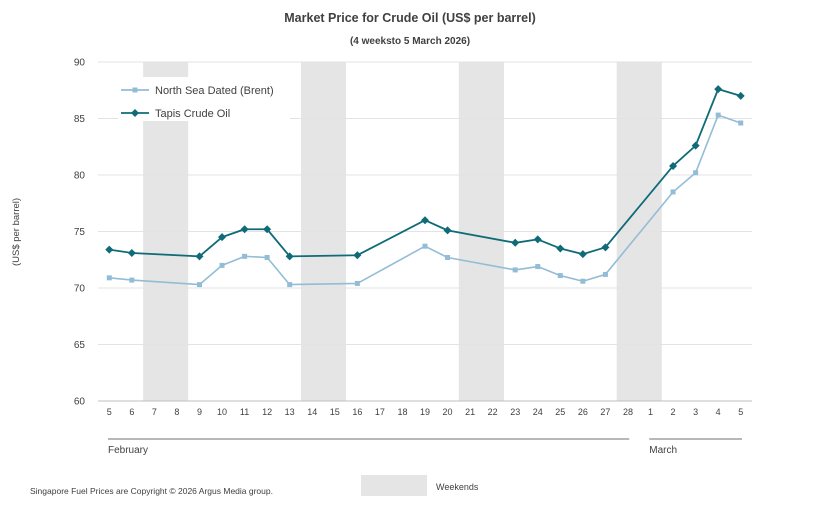  Describe the element at coordinates (493, 412) in the screenshot. I see `x-tick-label: 22` at that location.